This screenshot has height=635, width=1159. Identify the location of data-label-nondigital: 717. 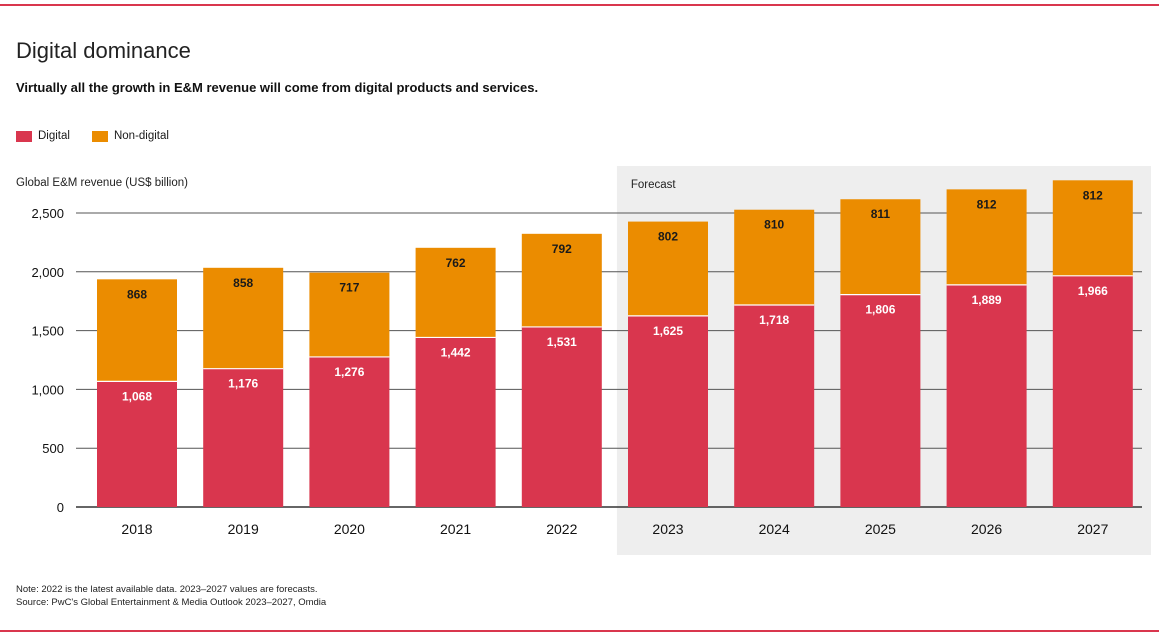
(349, 288).